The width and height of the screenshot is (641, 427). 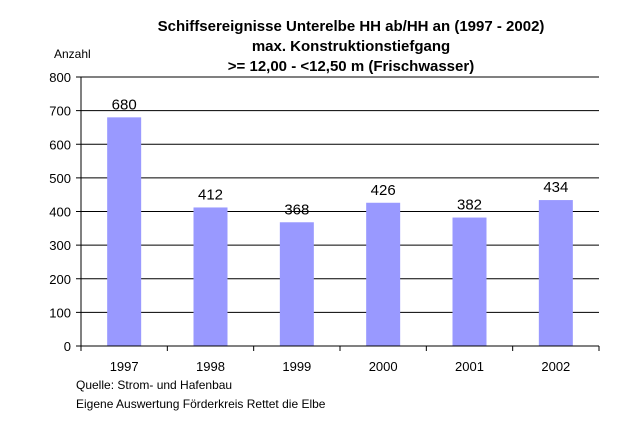 I want to click on y-tick-label: 800, so click(x=60, y=77).